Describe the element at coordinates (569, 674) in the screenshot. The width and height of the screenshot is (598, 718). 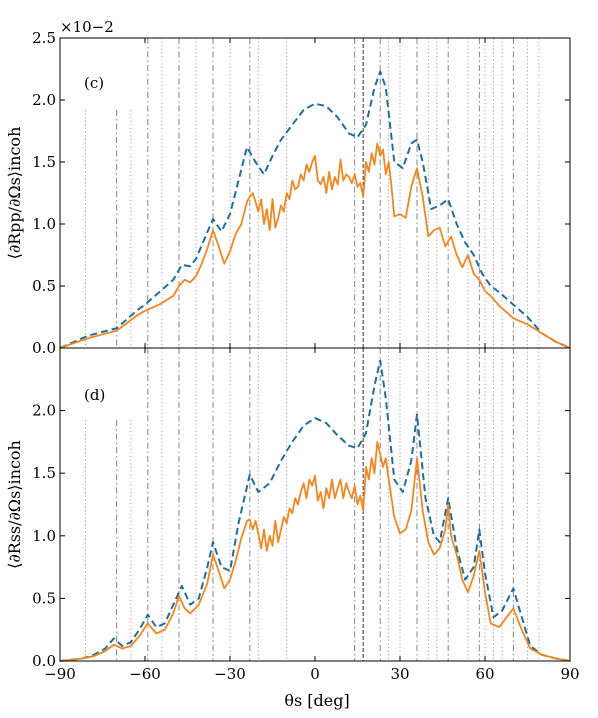
I see `x-tick-label: 90` at that location.